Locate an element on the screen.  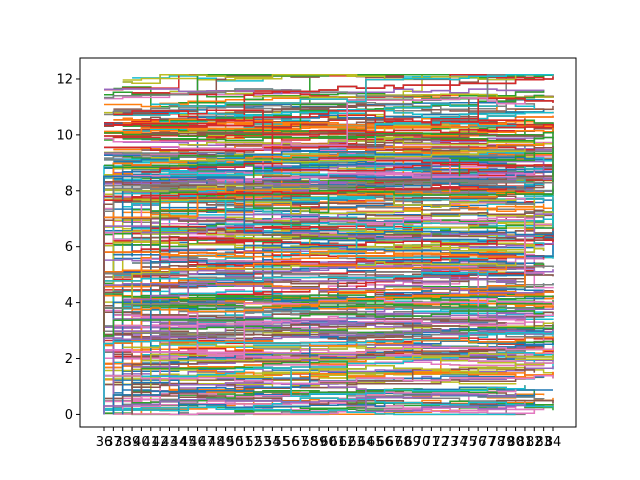
x-tick-label: 51 is located at coordinates (244, 442).